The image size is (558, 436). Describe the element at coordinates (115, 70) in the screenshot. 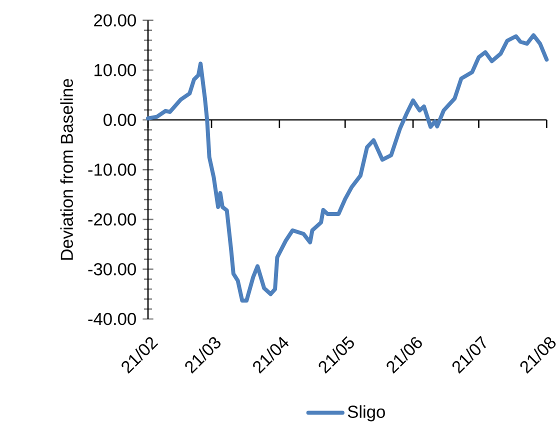

I see `y-tick-label: 10.00` at that location.